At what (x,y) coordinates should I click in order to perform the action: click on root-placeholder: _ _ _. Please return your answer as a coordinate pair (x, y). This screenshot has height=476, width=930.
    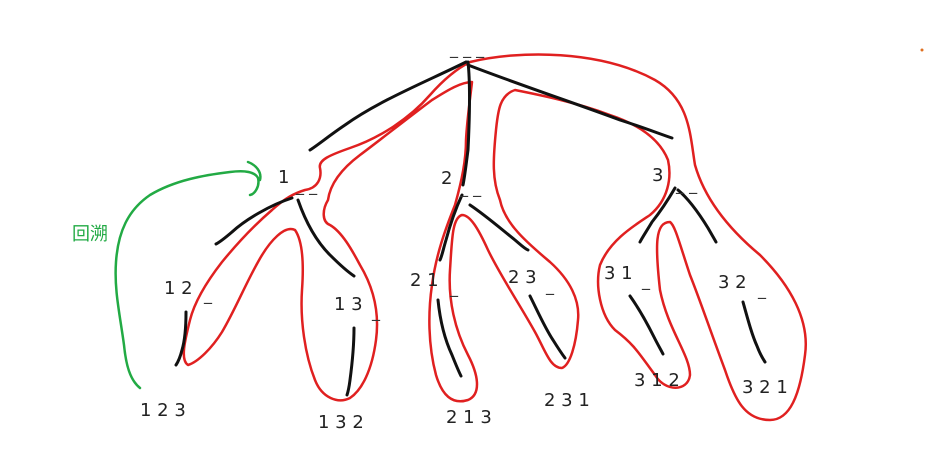
    Looking at the image, I should click on (467, 49).